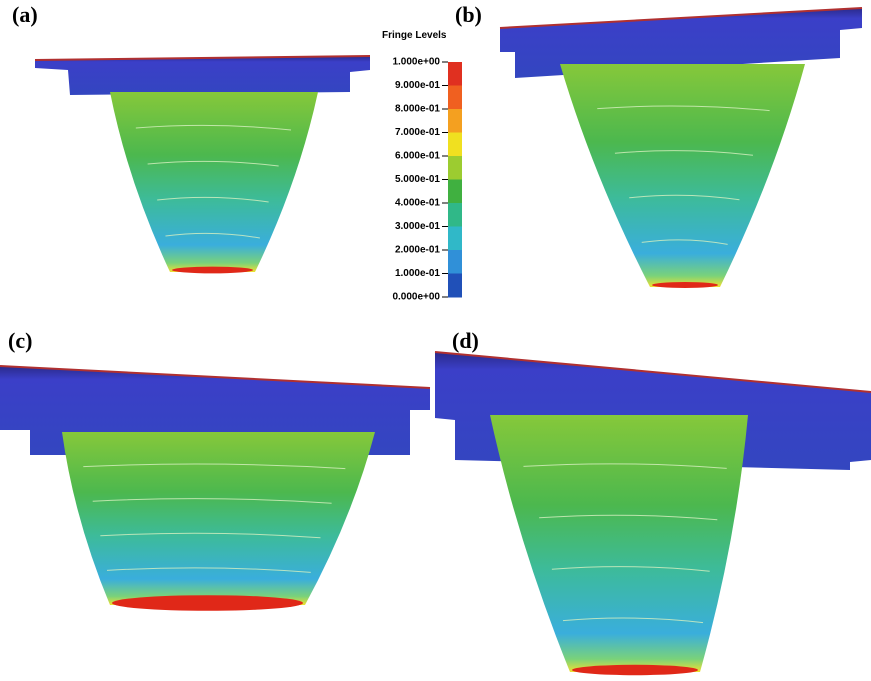  What do you see at coordinates (20, 340) in the screenshot?
I see `panel-label: (c)` at bounding box center [20, 340].